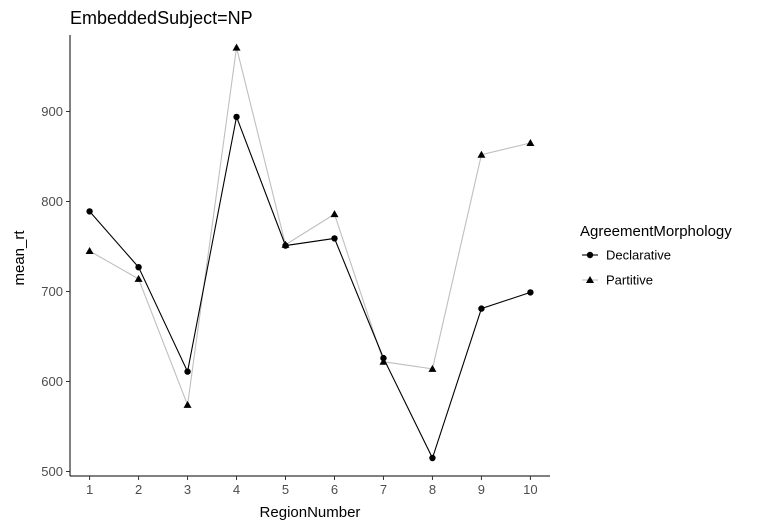  I want to click on x-tick-label: 9, so click(481, 489).